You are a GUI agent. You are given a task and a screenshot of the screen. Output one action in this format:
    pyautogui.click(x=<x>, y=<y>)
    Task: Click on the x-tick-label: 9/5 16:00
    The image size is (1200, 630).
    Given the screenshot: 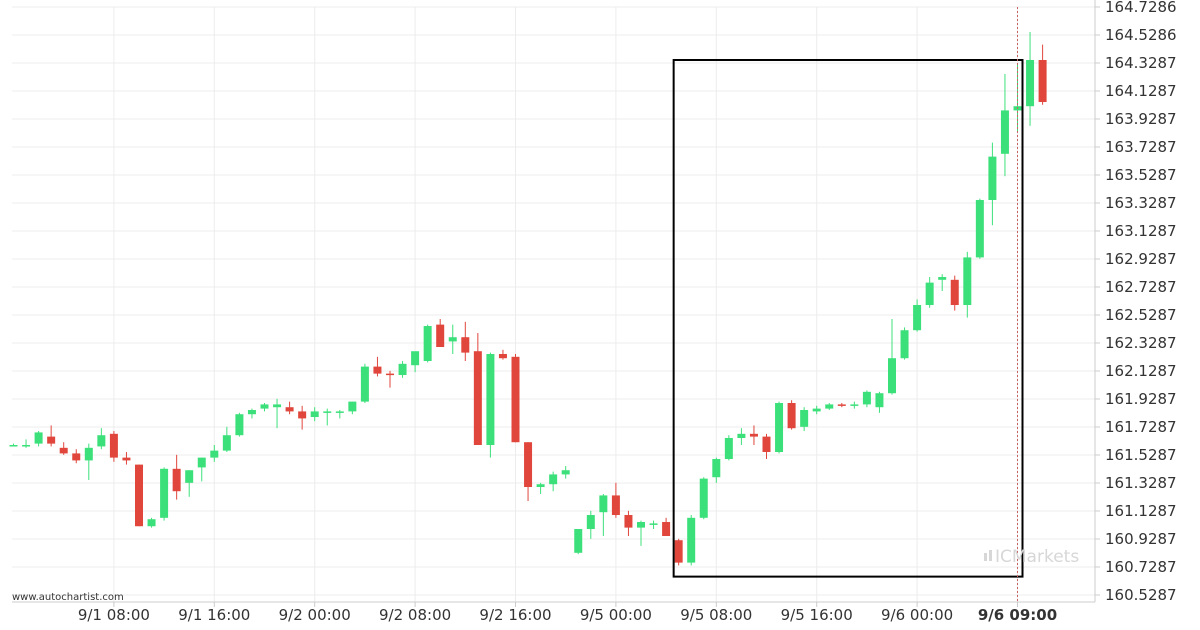 What is the action you would take?
    pyautogui.click(x=817, y=615)
    